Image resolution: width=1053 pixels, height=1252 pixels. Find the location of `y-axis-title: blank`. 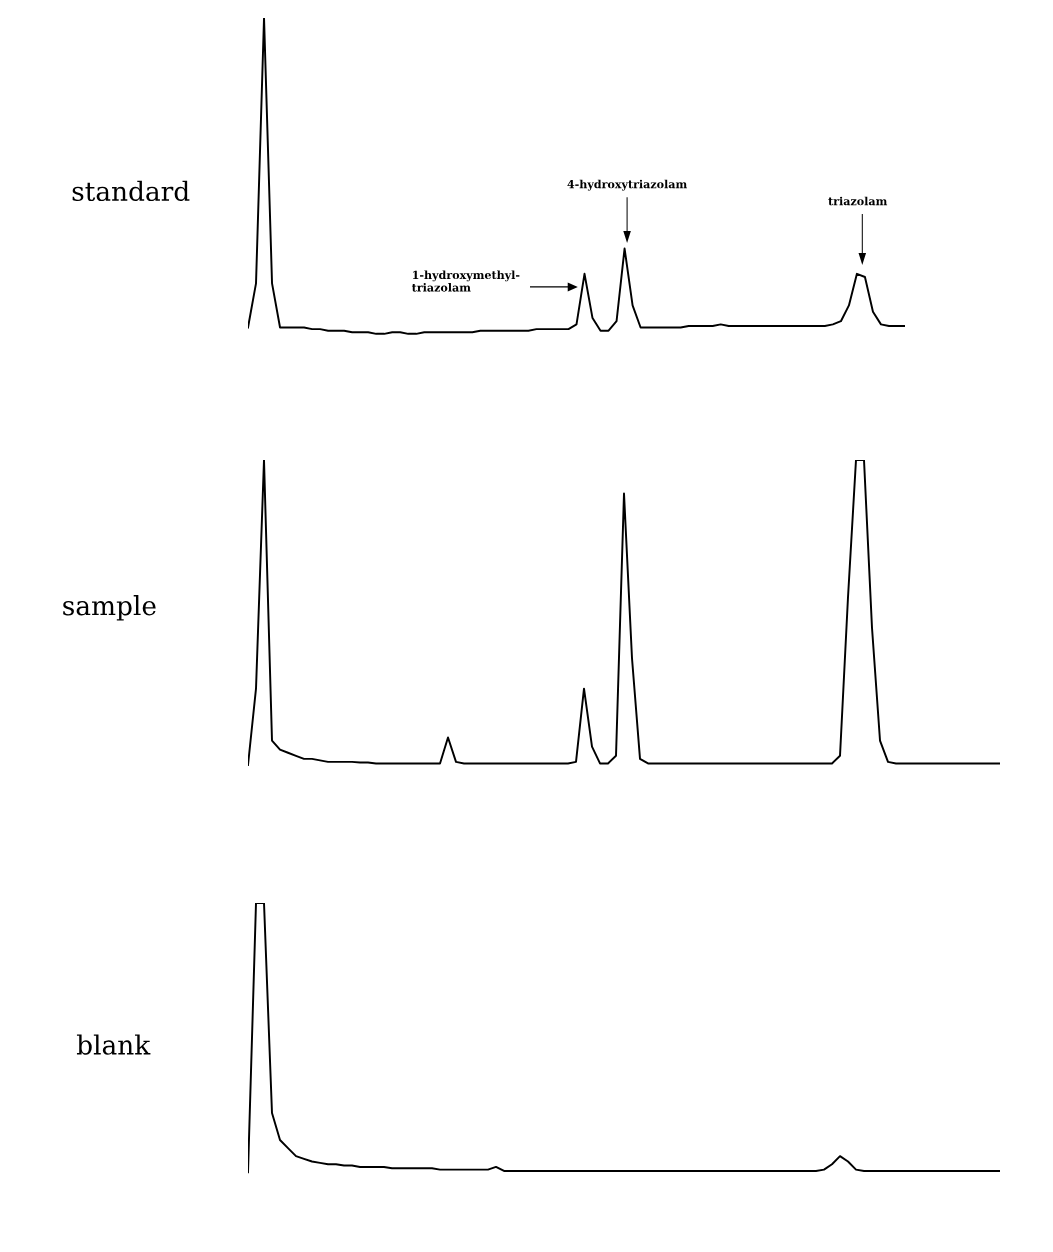

y-axis-title: blank is located at coordinates (113, 1044).